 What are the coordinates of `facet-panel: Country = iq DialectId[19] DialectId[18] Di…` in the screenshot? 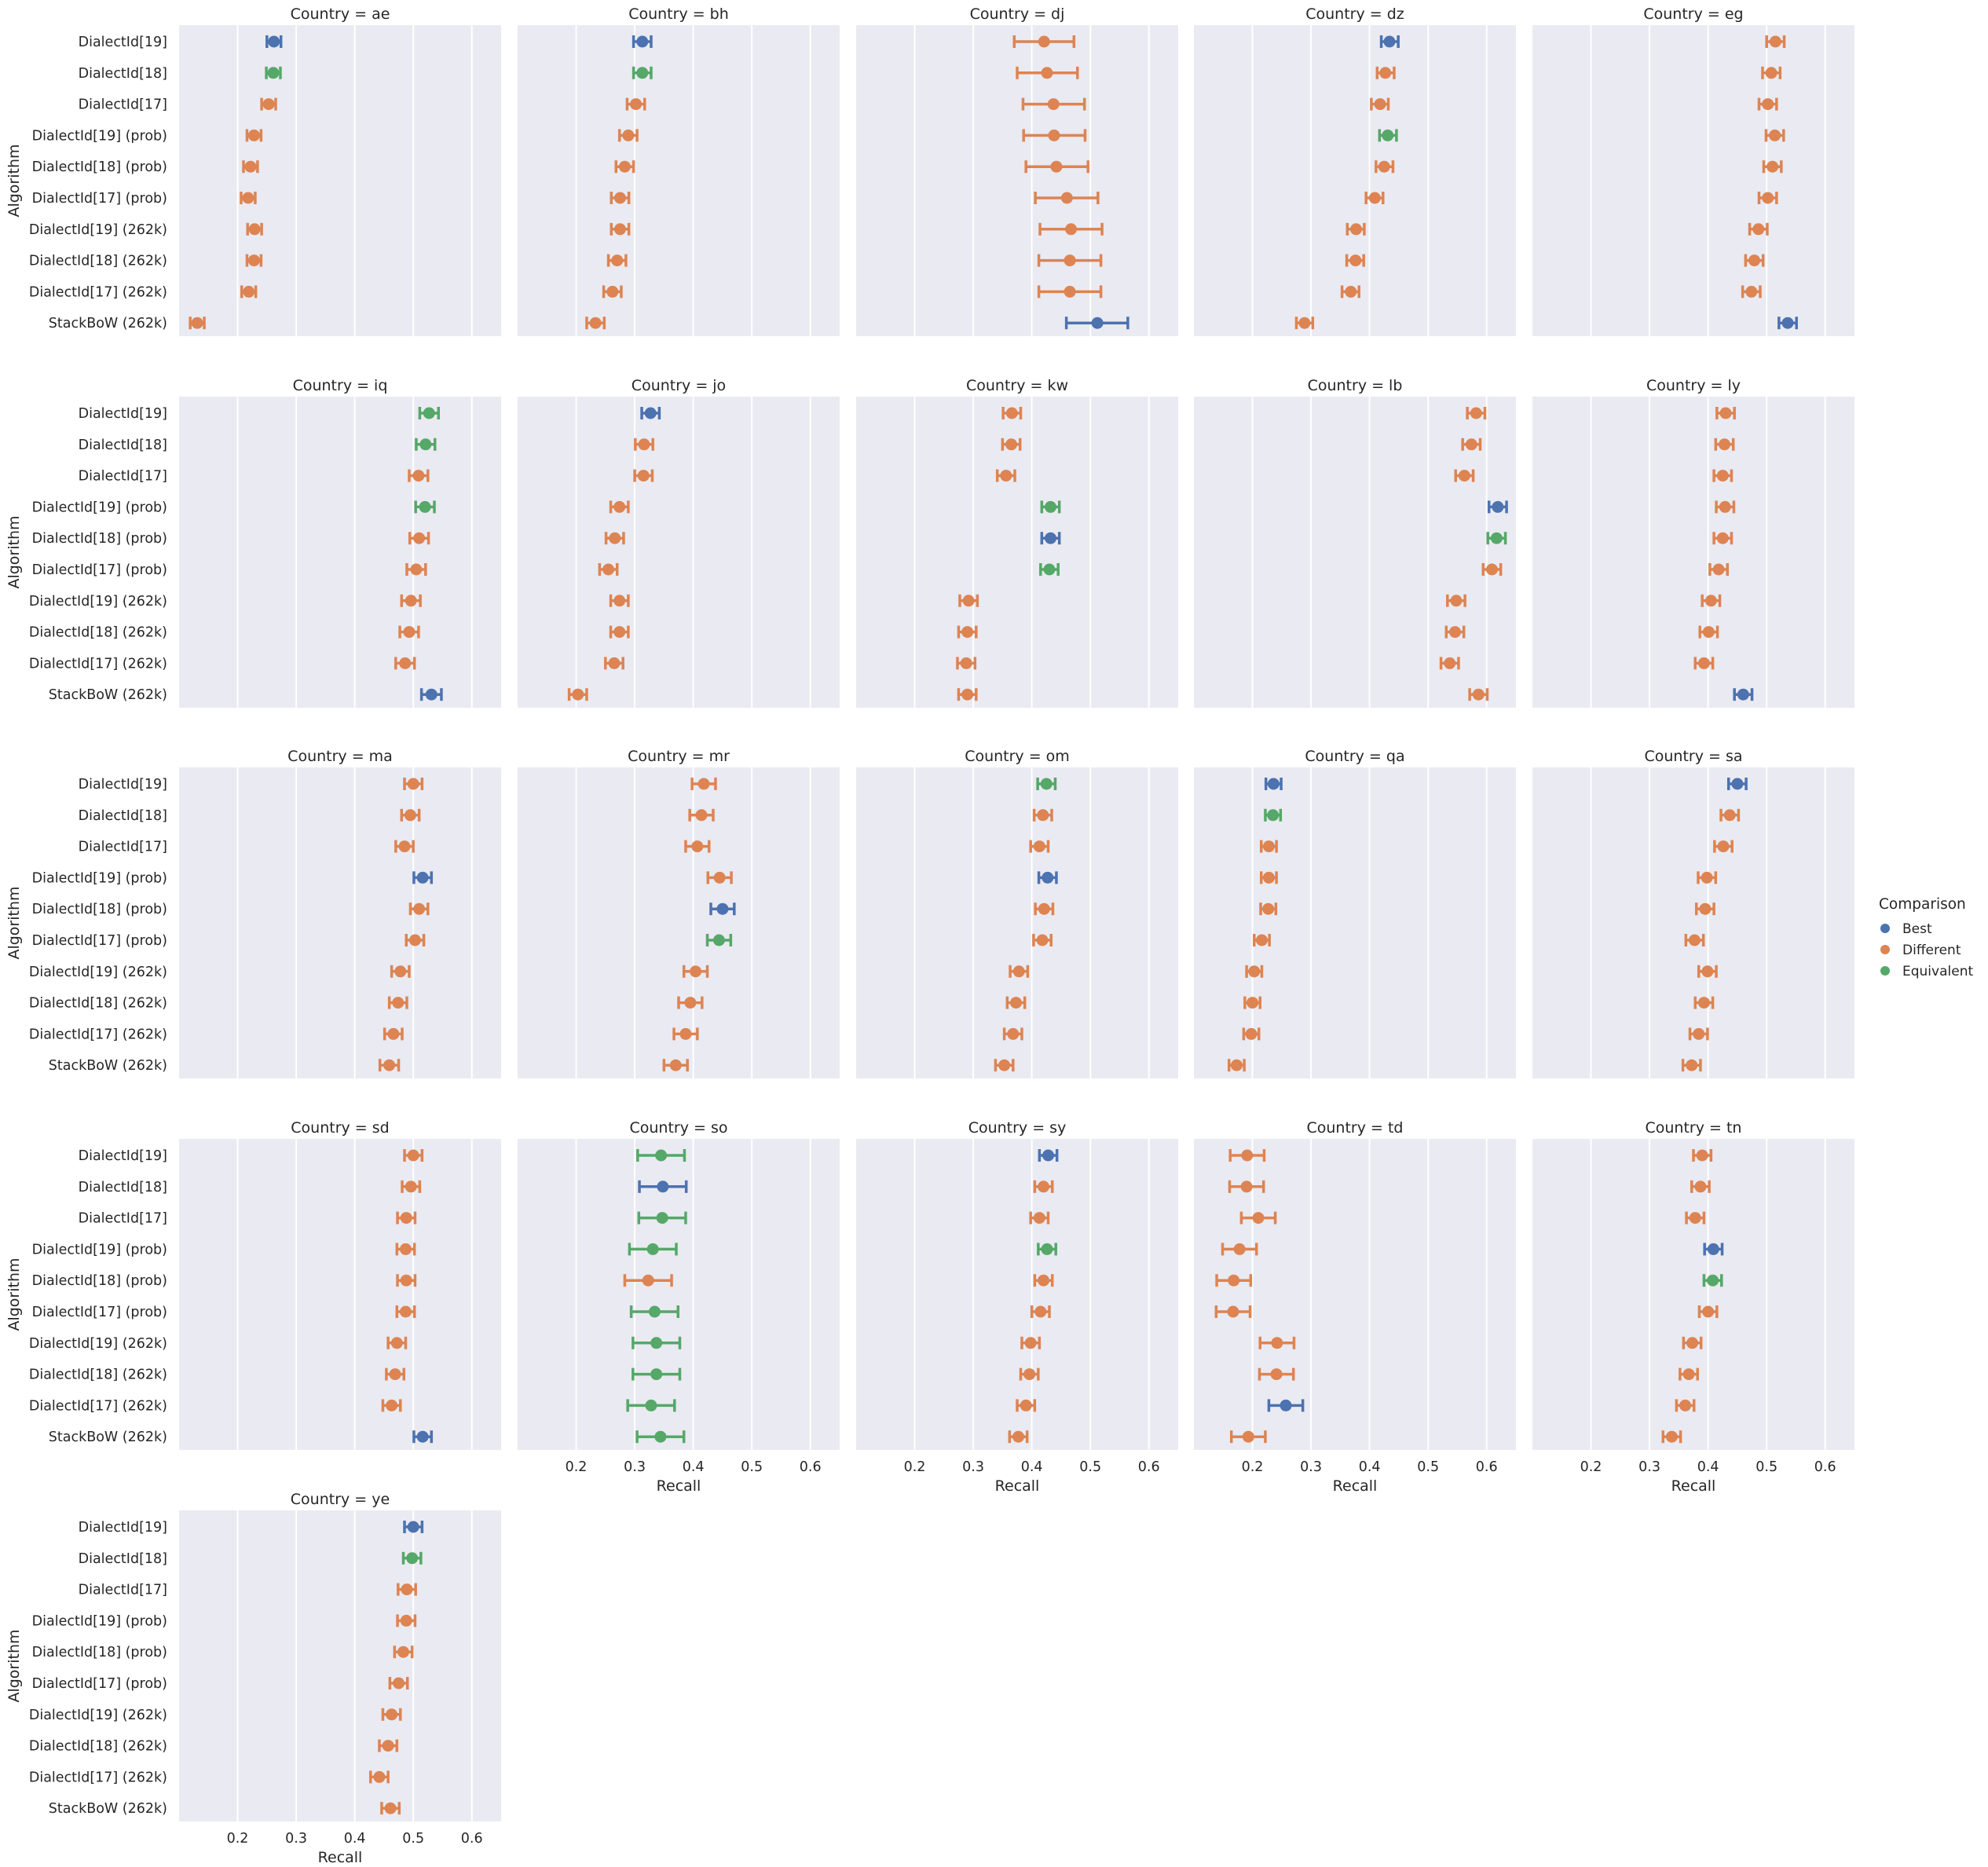 It's located at (253, 542).